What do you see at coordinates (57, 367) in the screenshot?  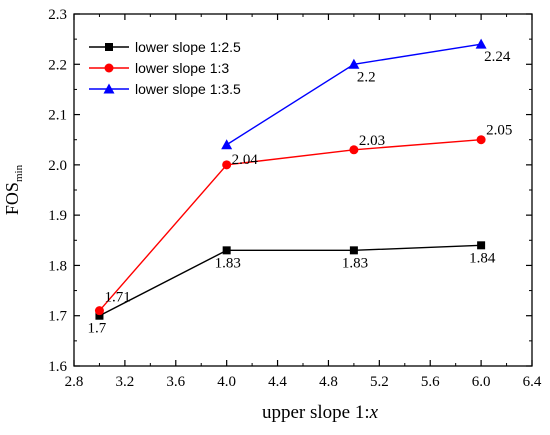 I see `y-tick-label: 1.6` at bounding box center [57, 367].